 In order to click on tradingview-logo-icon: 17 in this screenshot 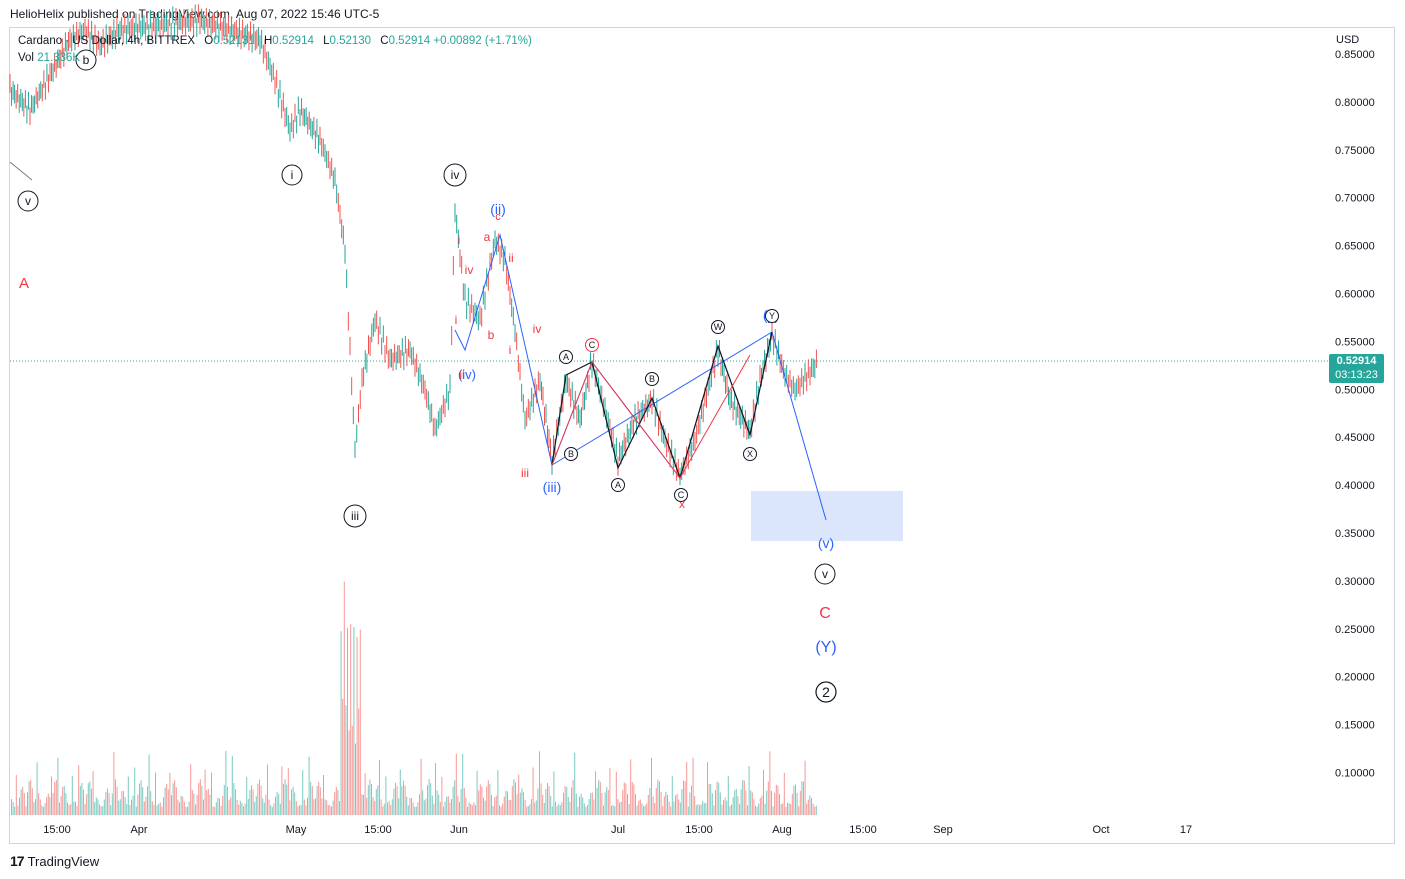, I will do `click(17, 861)`.